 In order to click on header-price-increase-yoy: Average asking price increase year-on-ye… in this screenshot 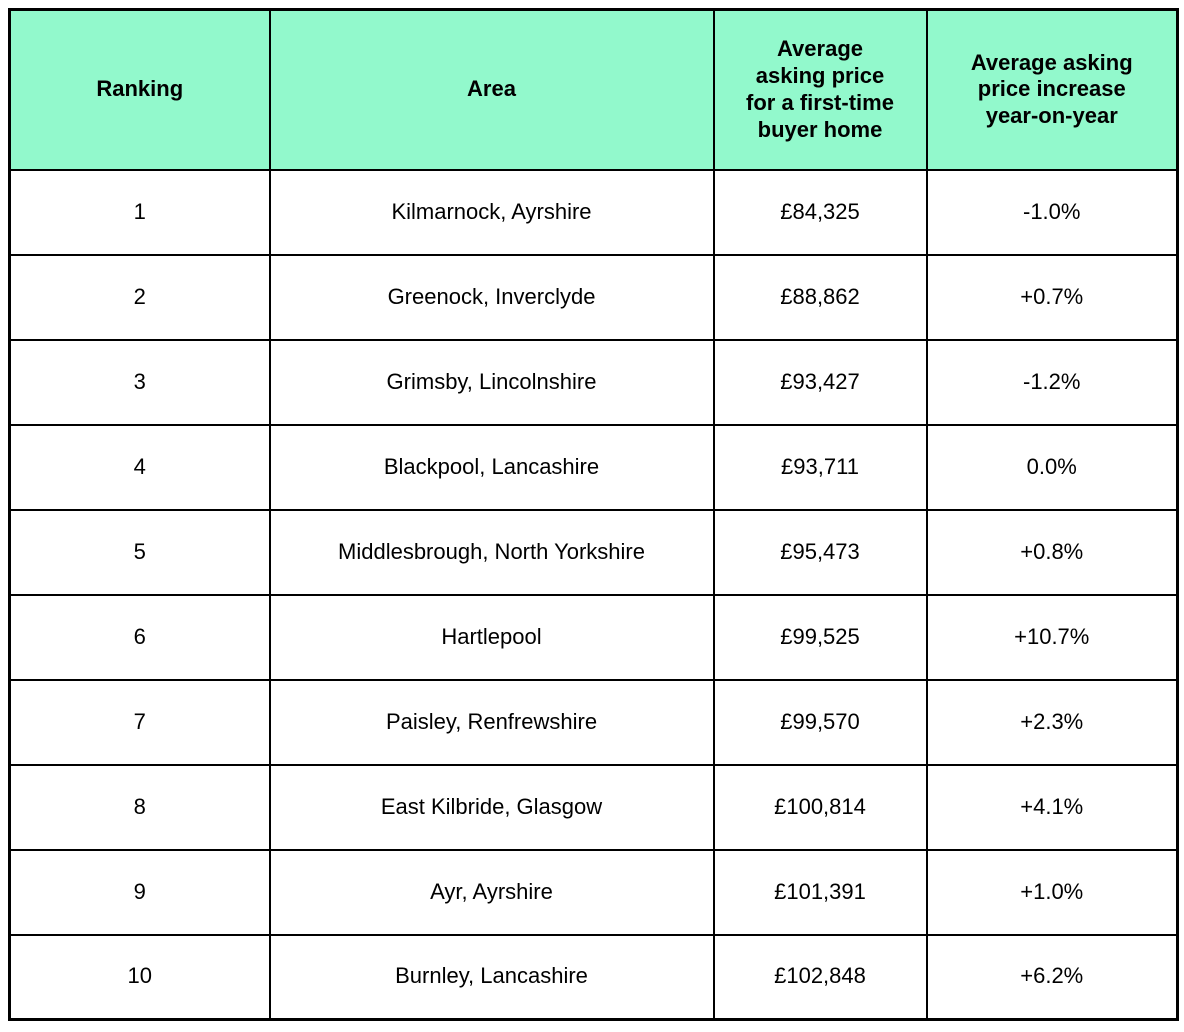, I will do `click(1052, 89)`.